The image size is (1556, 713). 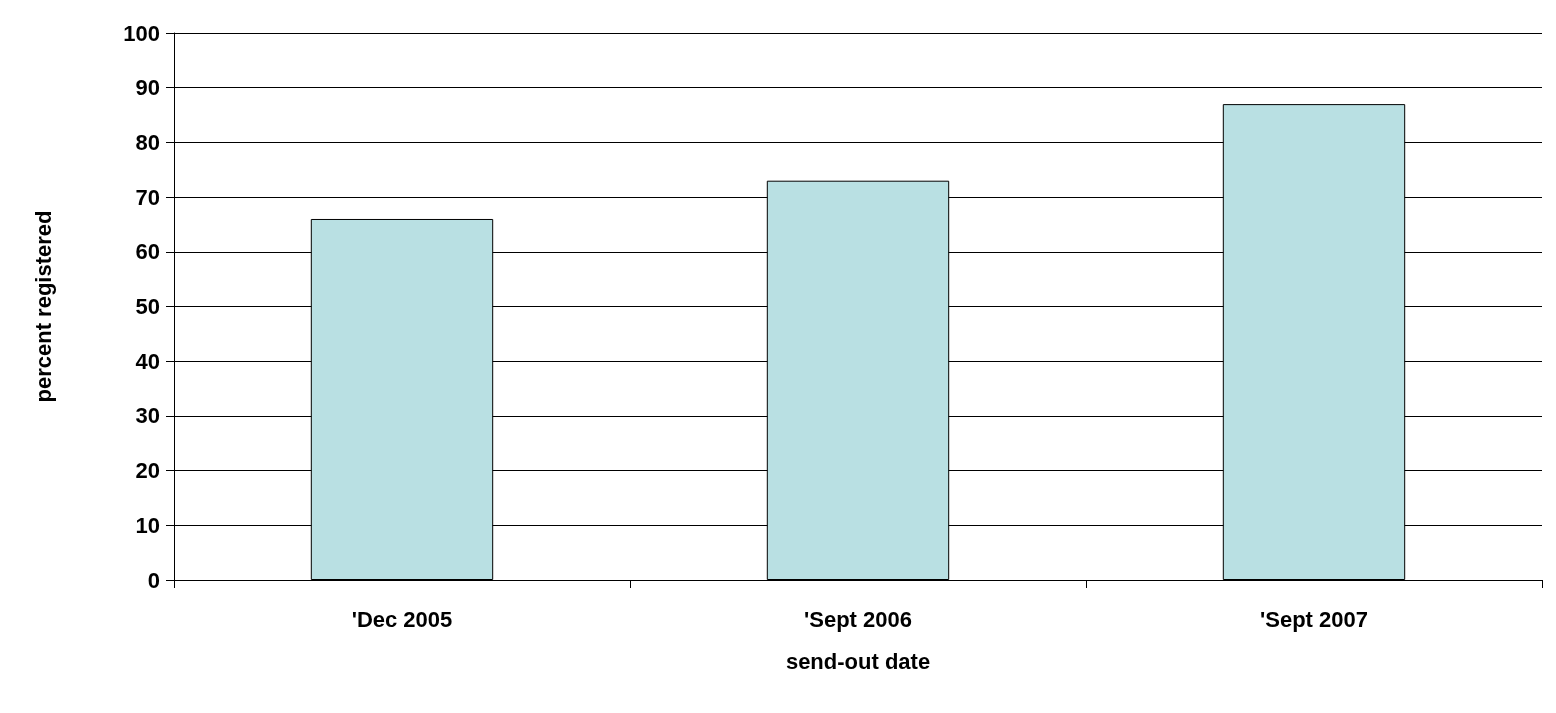 I want to click on y-tick-label: 70, so click(x=147, y=197).